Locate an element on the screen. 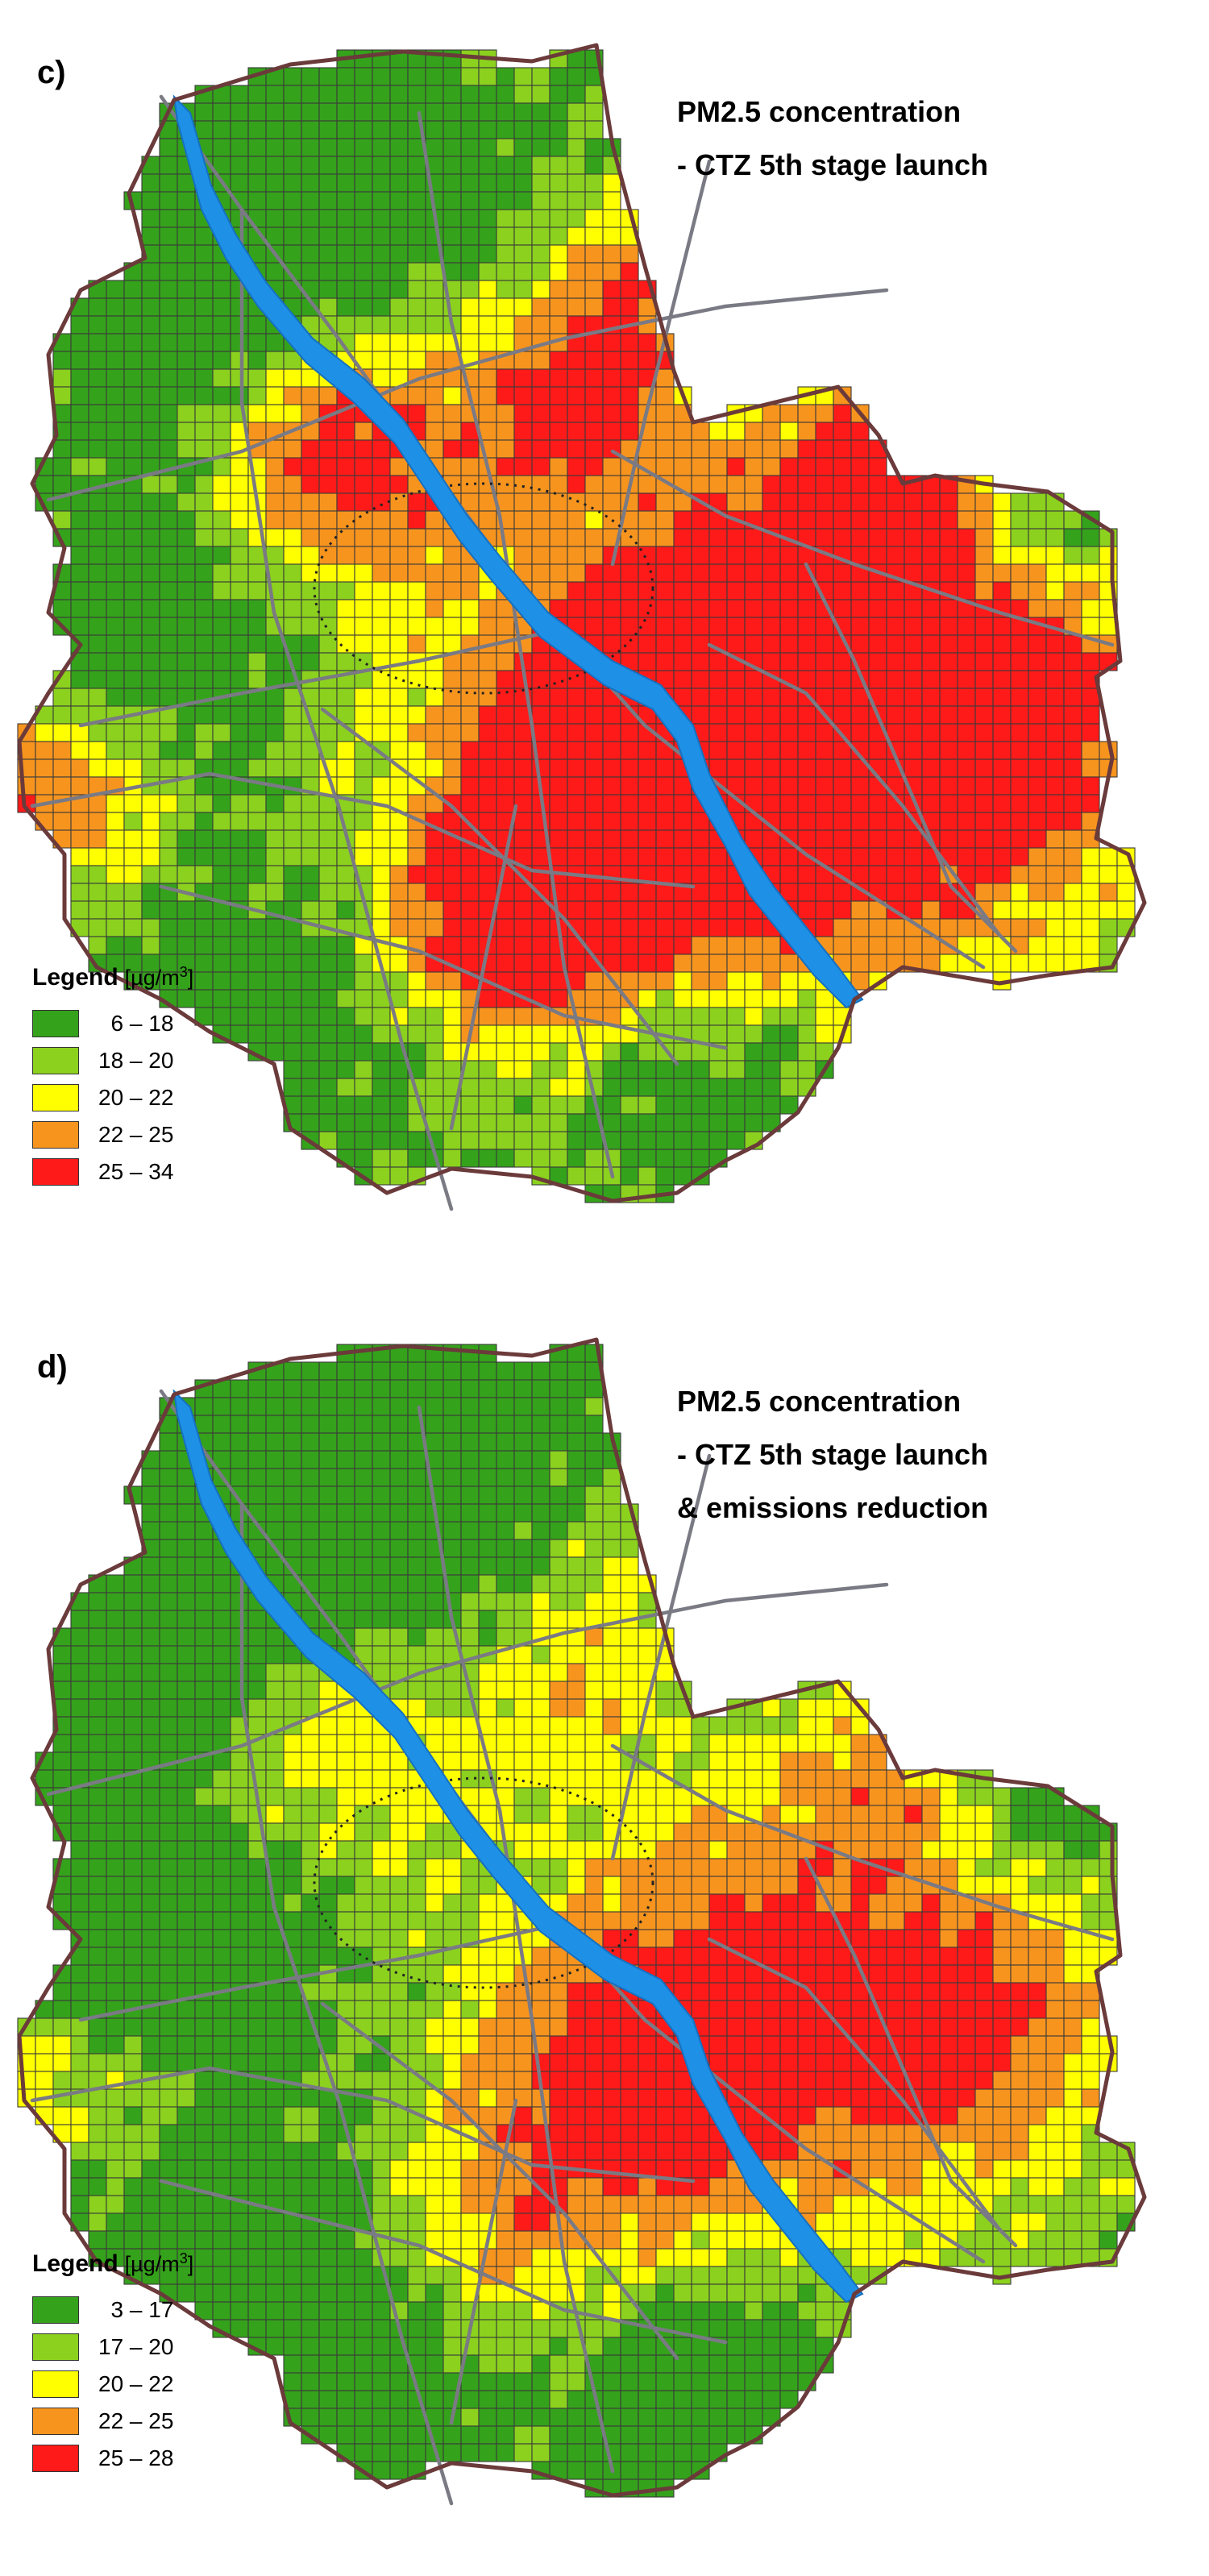  zone-boundary is located at coordinates (483, 588).